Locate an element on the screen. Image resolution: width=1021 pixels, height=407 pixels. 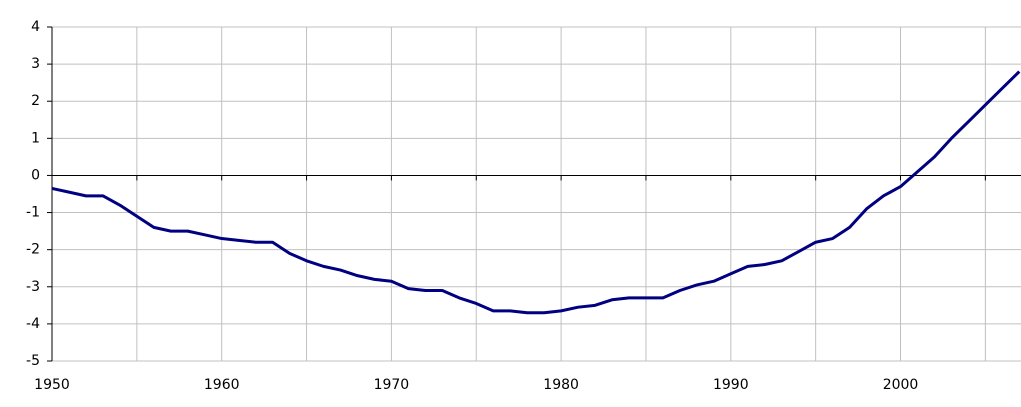
y-tick-label: 2 is located at coordinates (35, 101).